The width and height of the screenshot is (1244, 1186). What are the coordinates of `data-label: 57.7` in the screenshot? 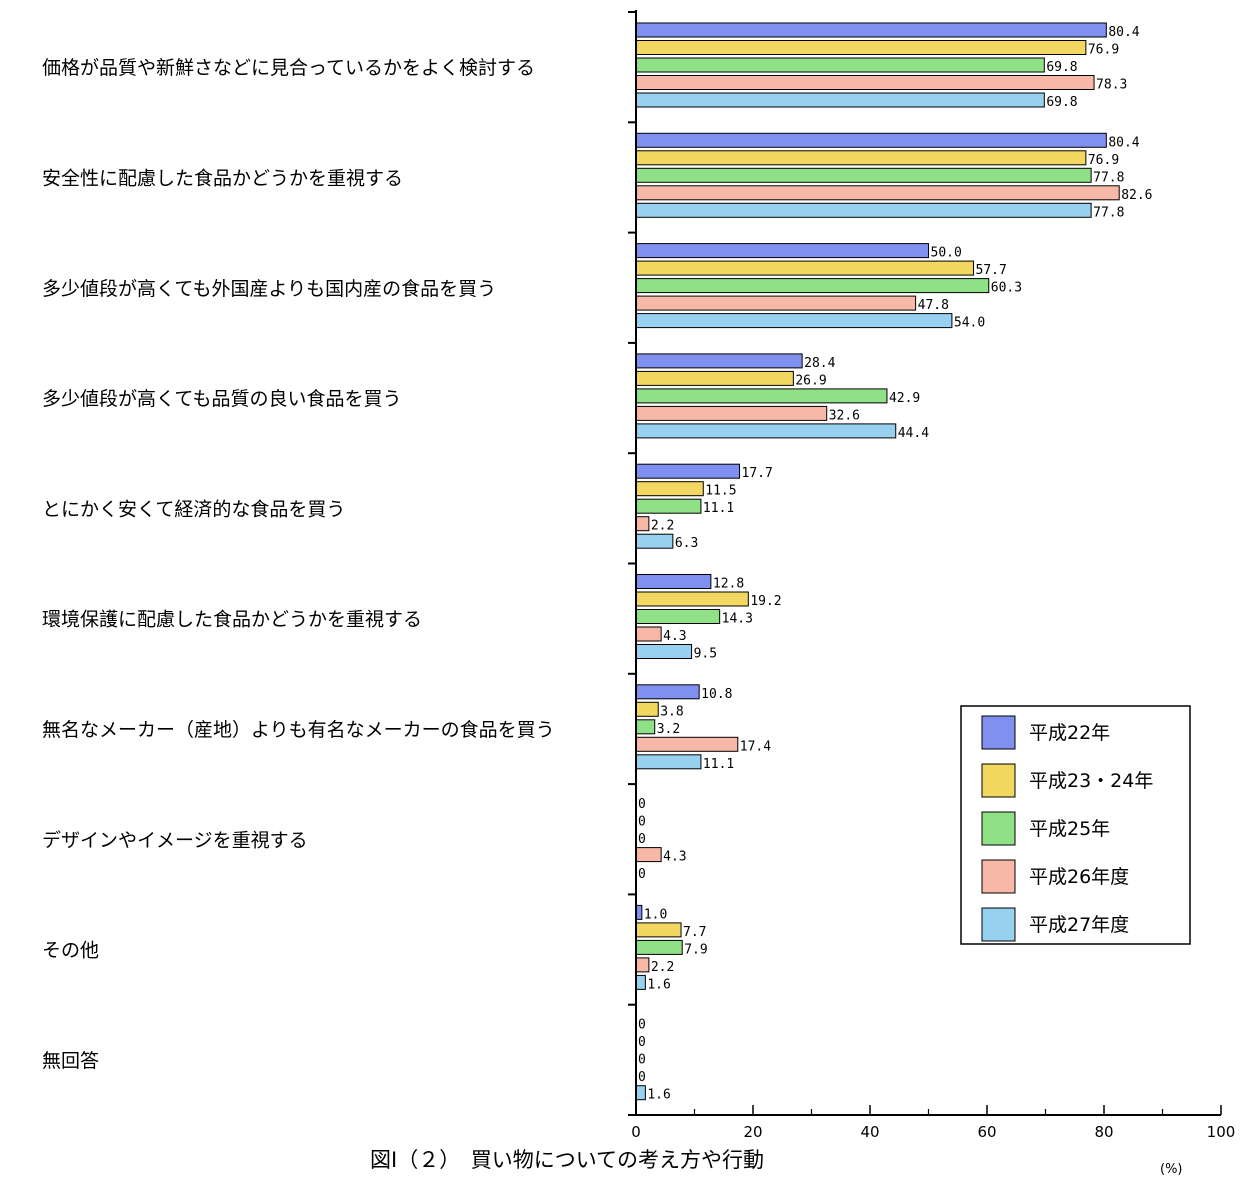 It's located at (991, 270).